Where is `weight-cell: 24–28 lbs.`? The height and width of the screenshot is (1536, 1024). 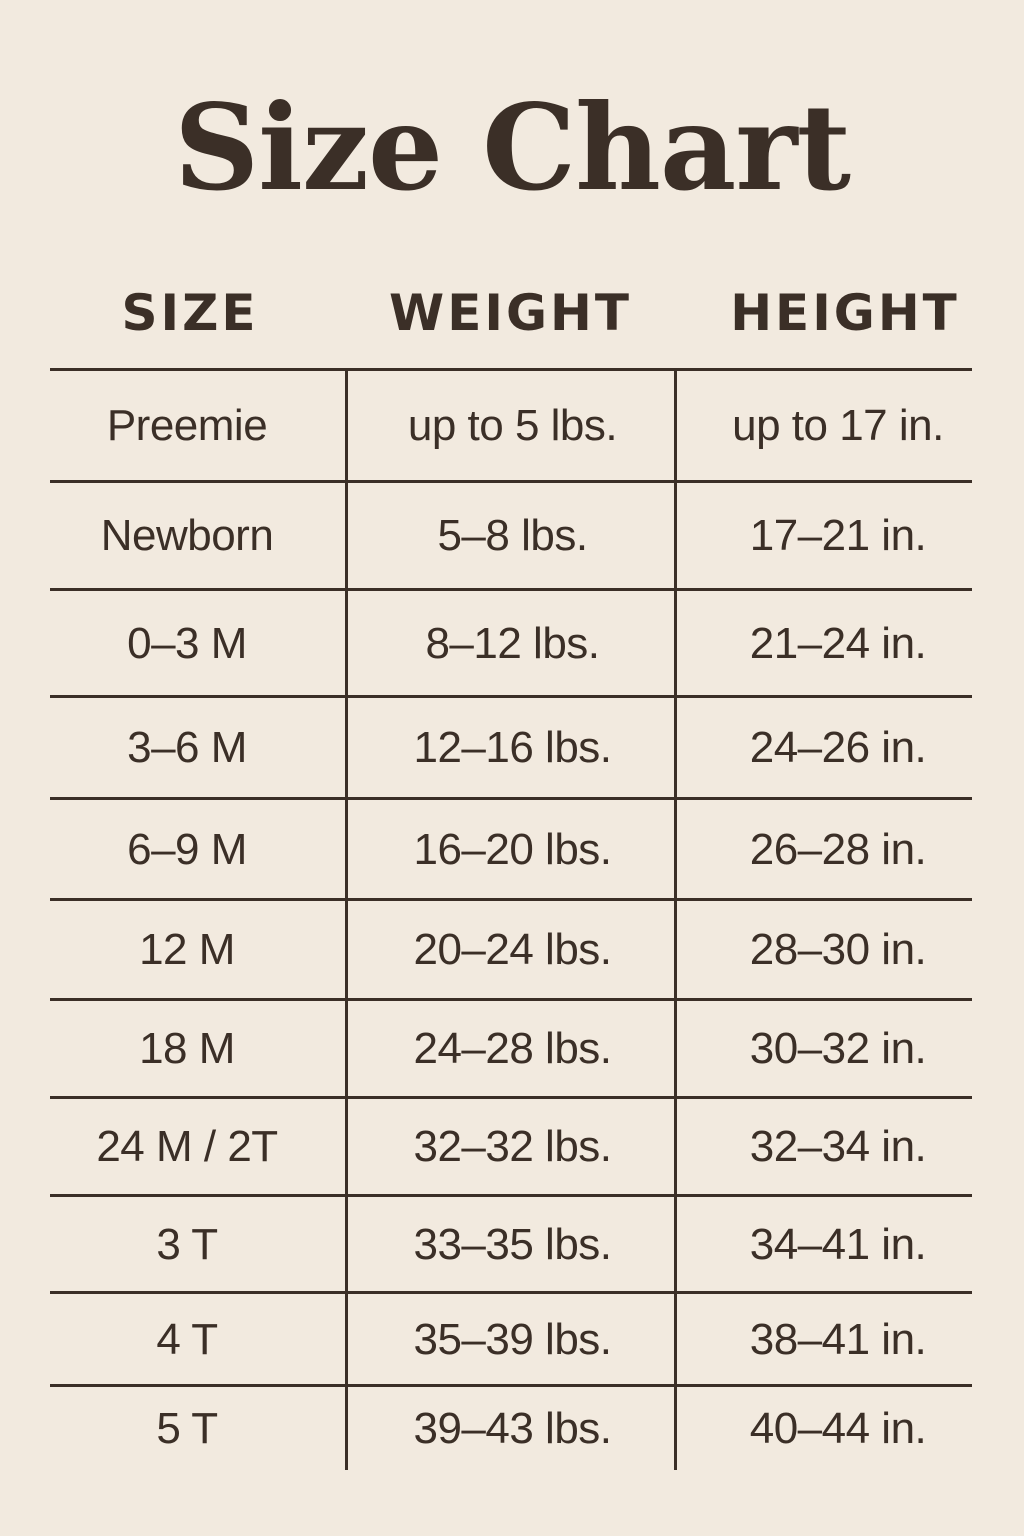
weight-cell: 24–28 lbs. is located at coordinates (512, 1048).